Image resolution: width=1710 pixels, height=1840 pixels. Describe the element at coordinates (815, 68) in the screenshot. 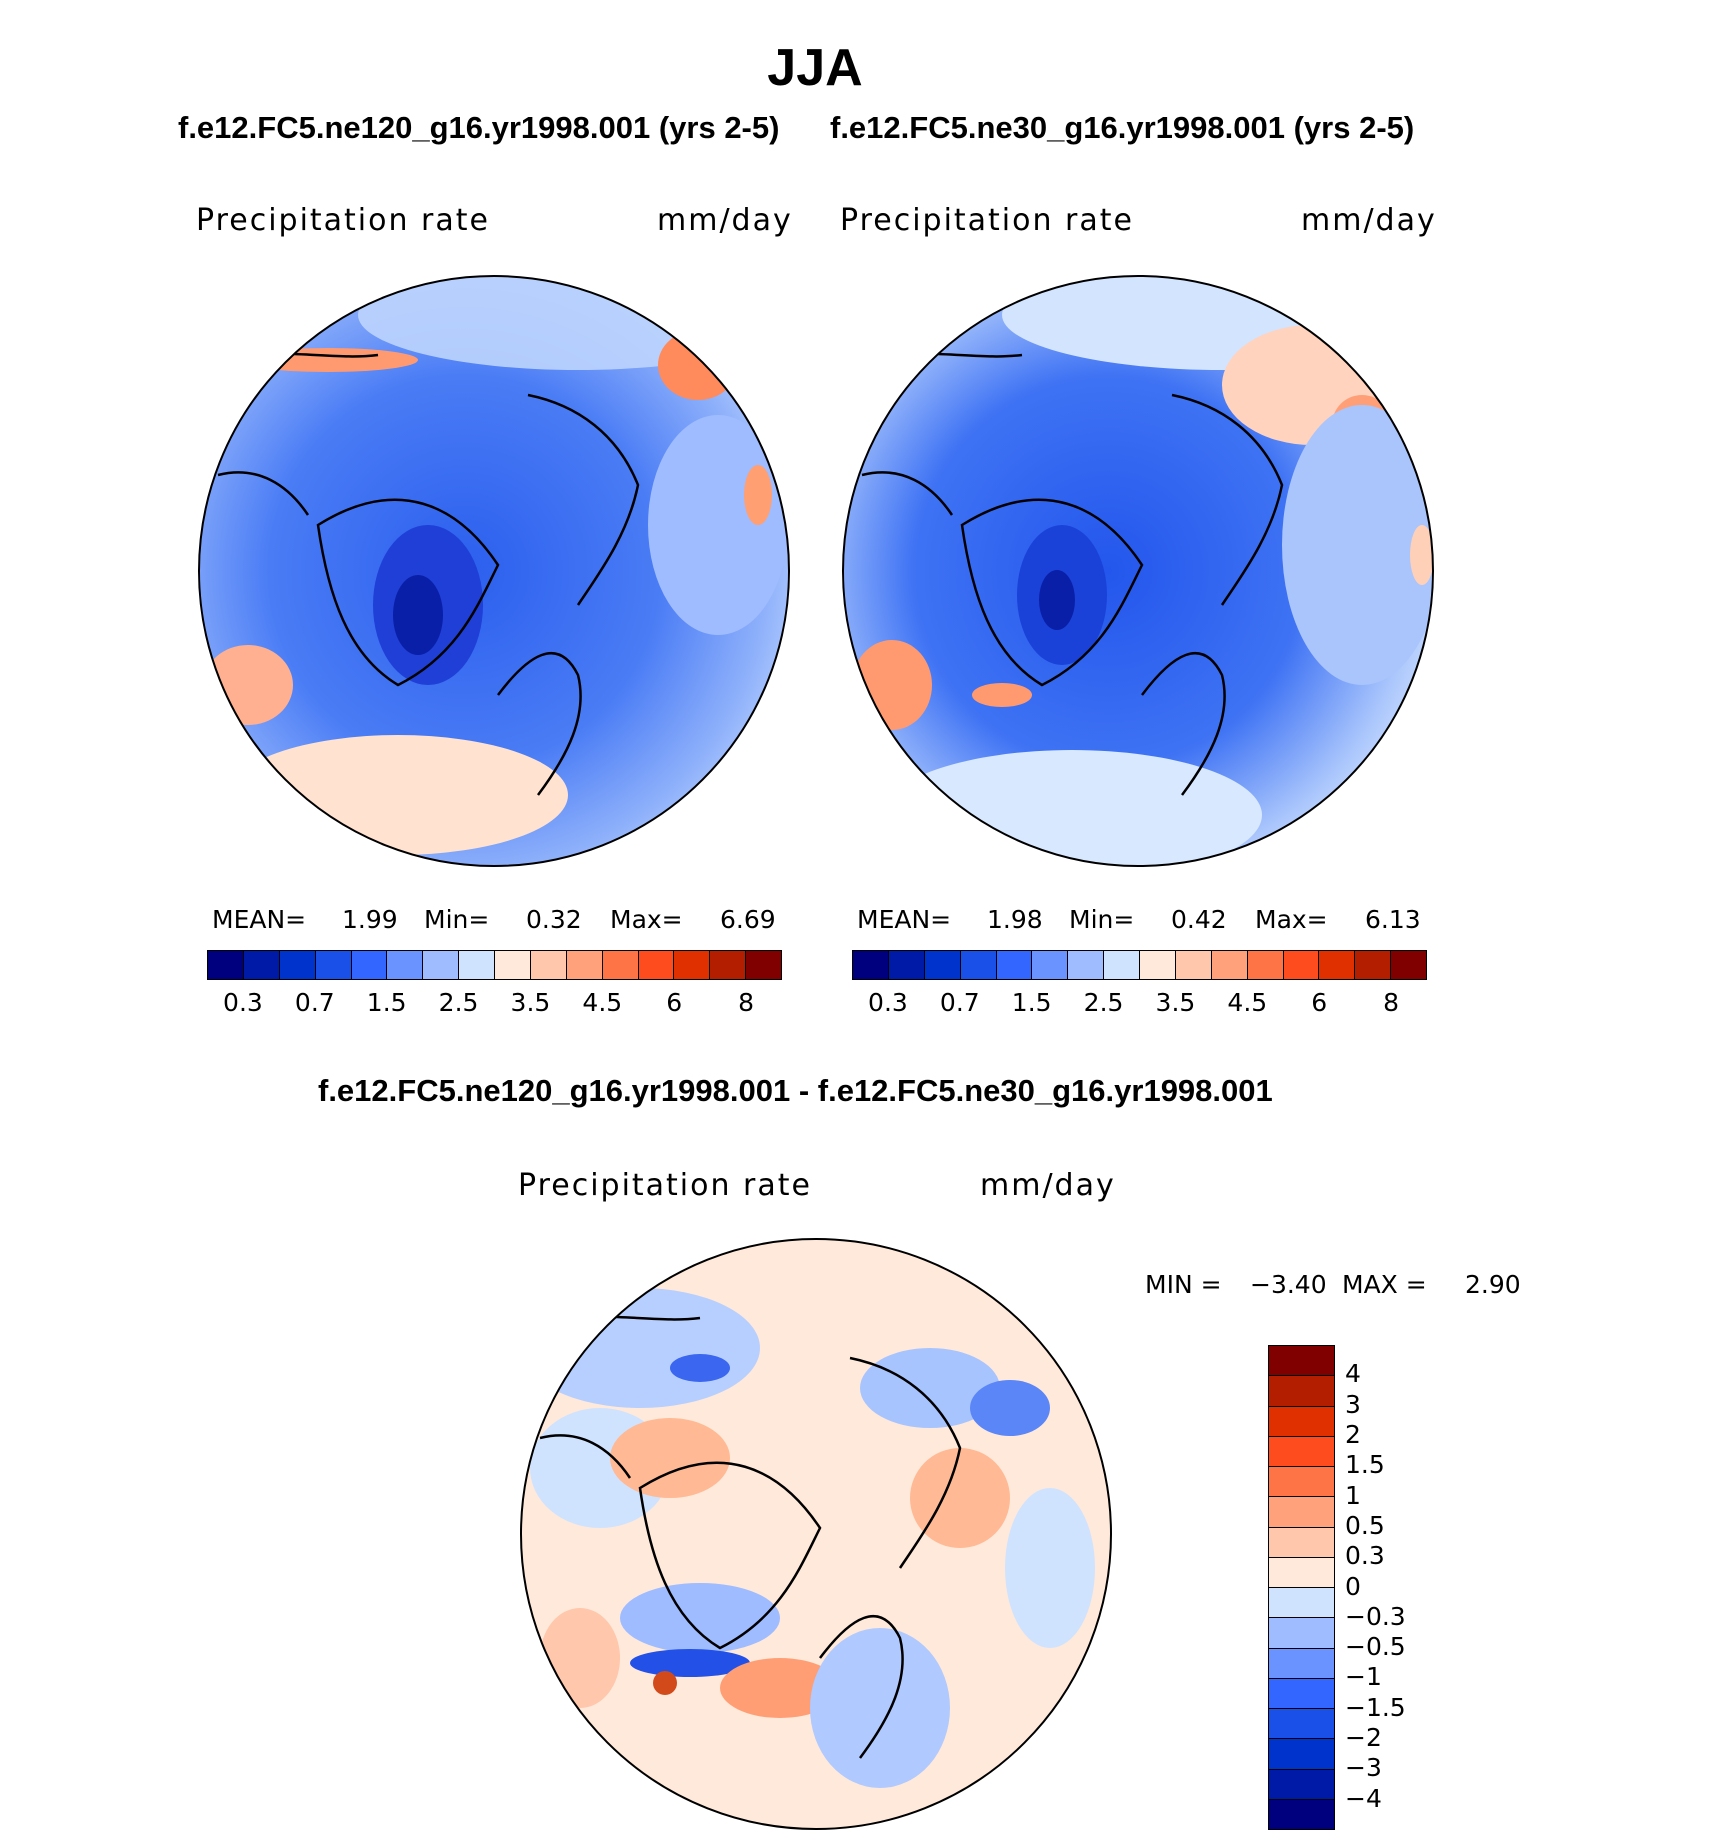

I see `figure-title: JJA` at that location.